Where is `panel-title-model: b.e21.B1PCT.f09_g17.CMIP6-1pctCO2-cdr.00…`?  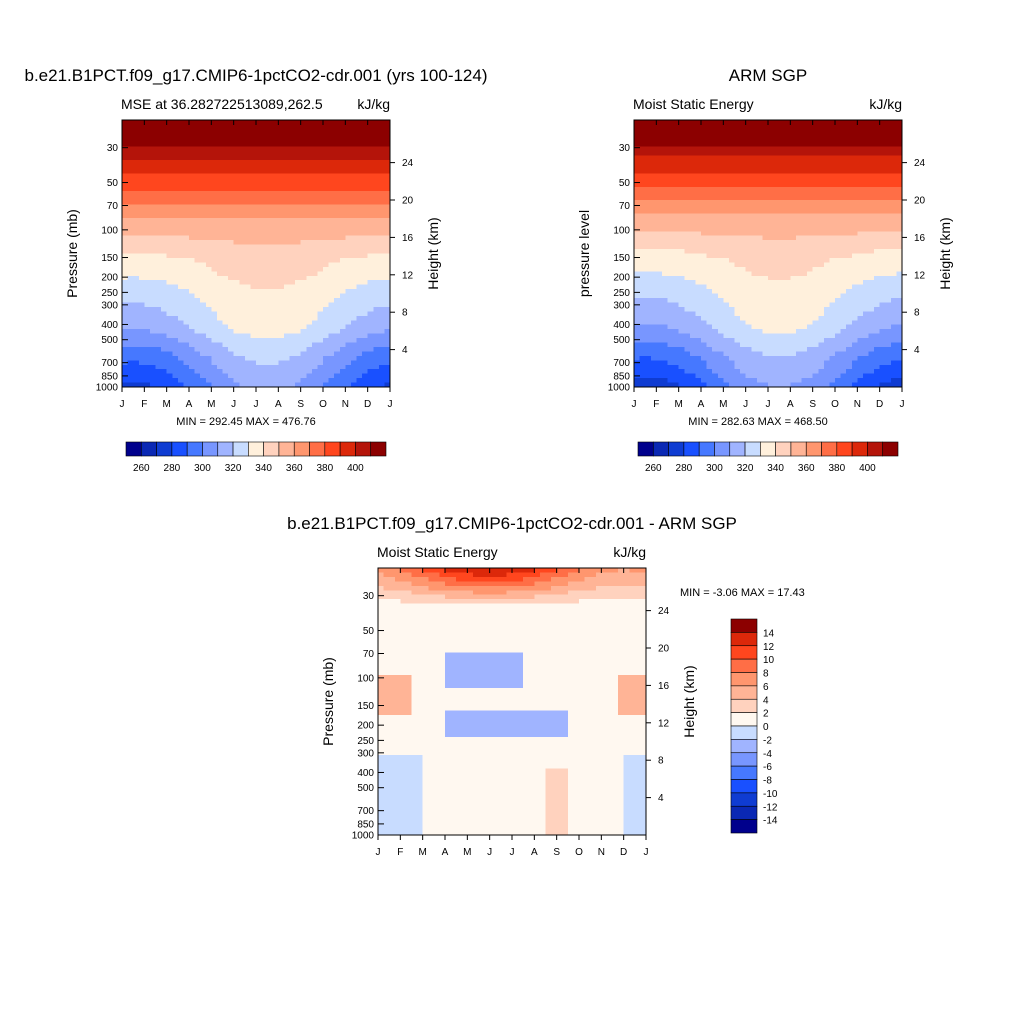 panel-title-model: b.e21.B1PCT.f09_g17.CMIP6-1pctCO2-cdr.00… is located at coordinates (255, 75).